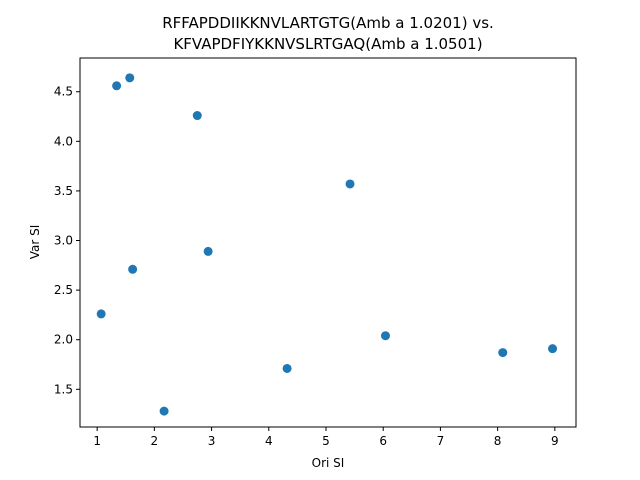  I want to click on x-tick-label: 2, so click(155, 441).